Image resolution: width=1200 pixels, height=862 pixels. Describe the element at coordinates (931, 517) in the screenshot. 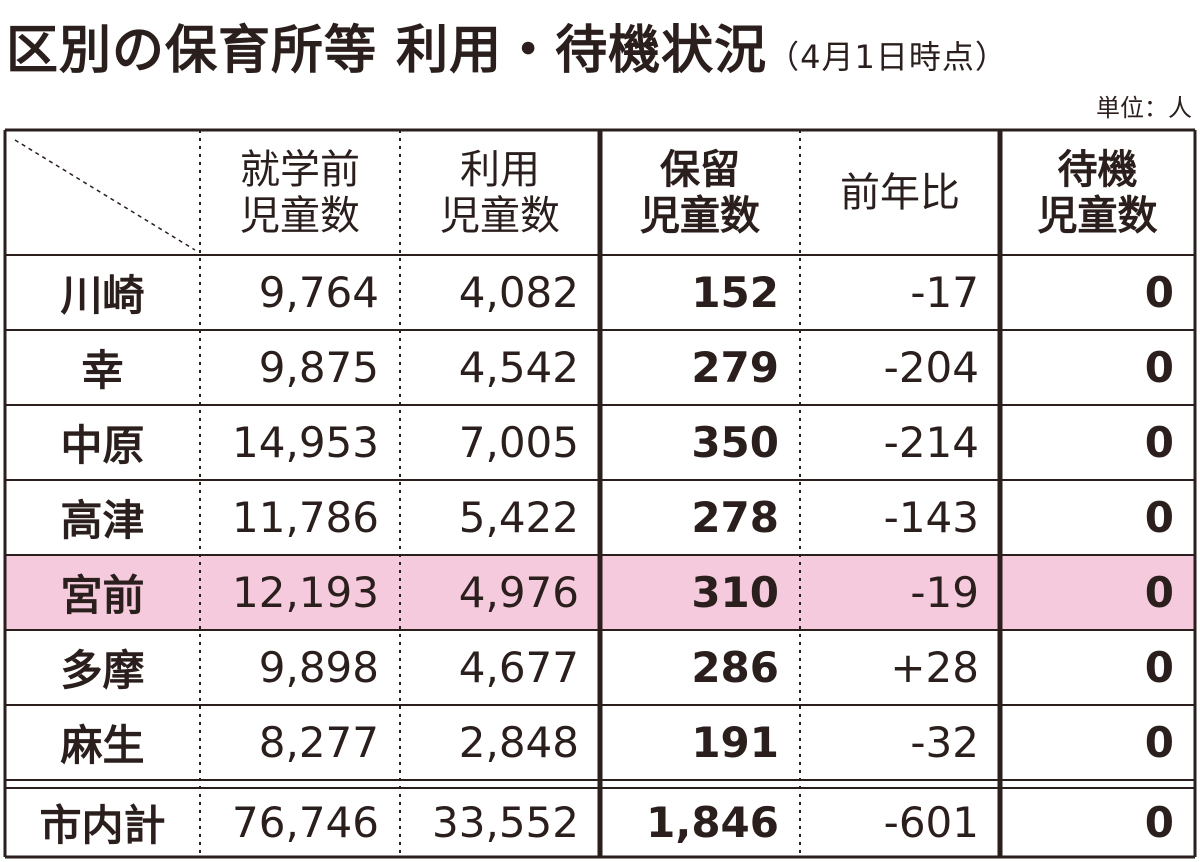

I see `value-cell: -143` at that location.